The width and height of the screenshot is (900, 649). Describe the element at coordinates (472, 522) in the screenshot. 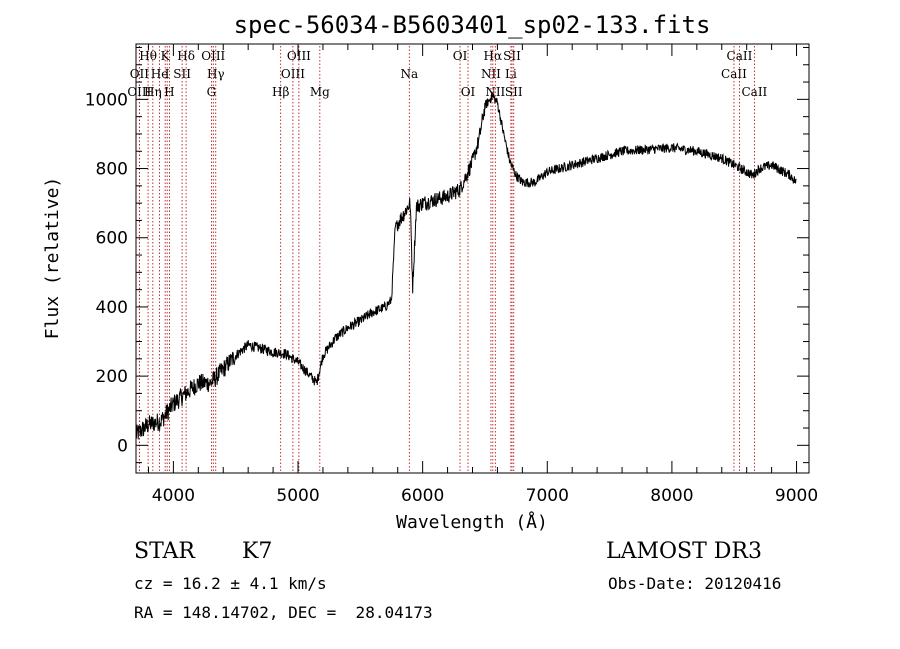

I see `x-axis-label: Wavelength (Å)` at that location.